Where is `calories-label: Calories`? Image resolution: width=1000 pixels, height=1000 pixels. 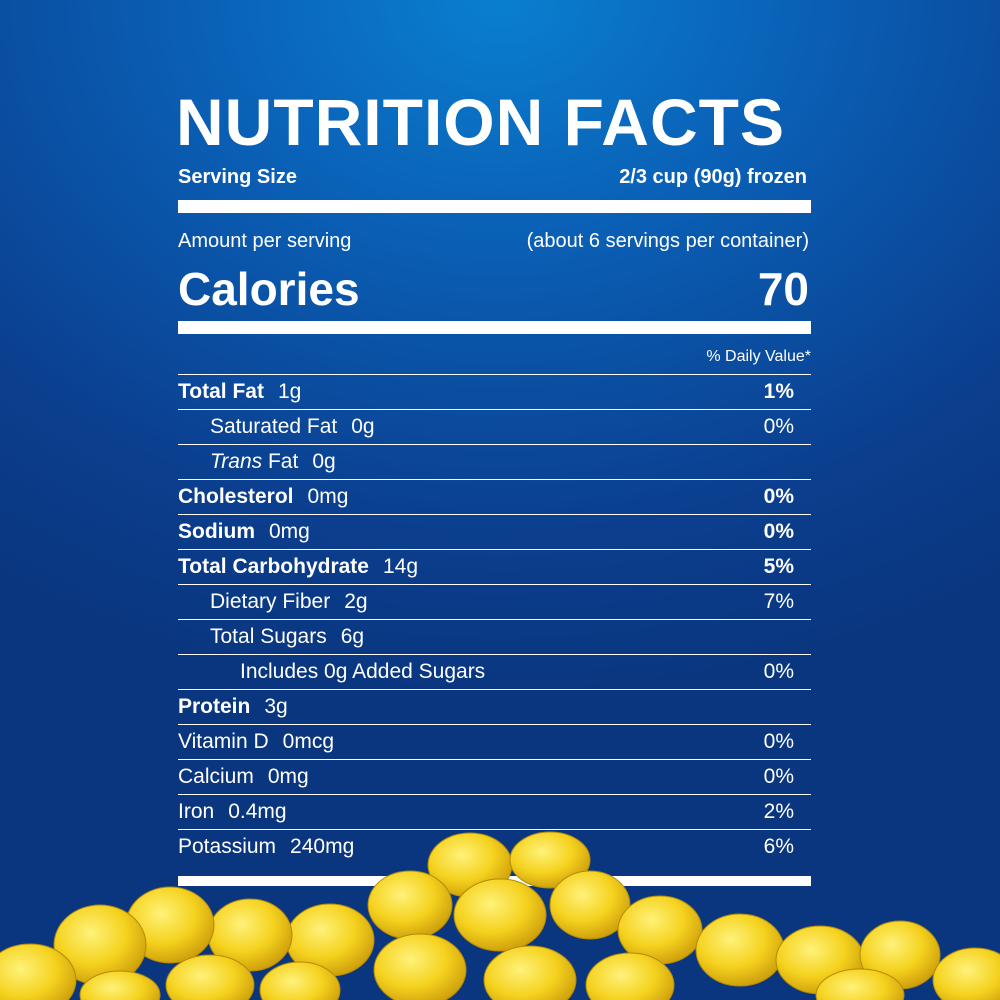
calories-label: Calories is located at coordinates (269, 289).